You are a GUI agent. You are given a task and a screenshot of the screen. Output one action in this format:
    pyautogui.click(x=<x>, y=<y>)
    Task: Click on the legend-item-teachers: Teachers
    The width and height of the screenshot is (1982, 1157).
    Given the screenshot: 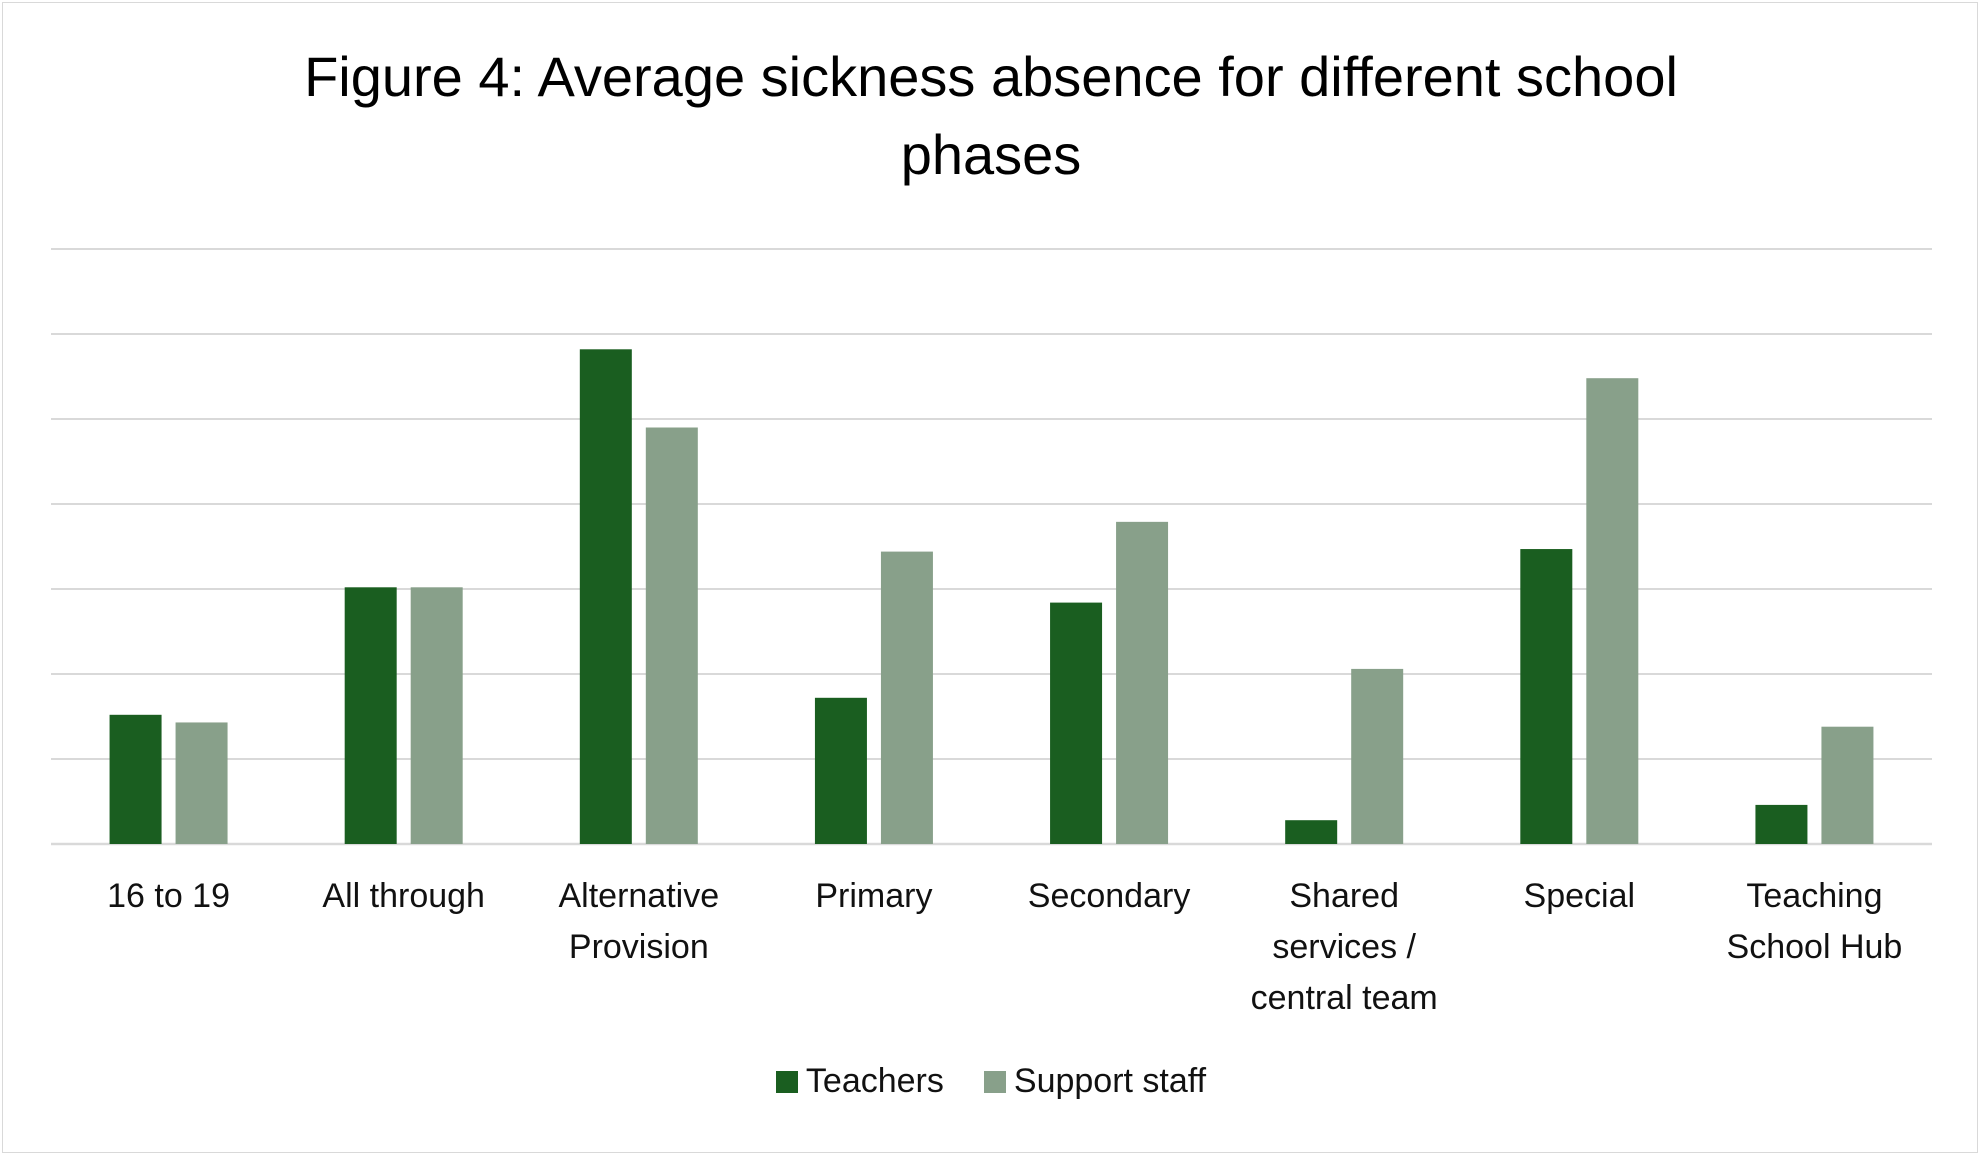 What is the action you would take?
    pyautogui.click(x=859, y=1081)
    